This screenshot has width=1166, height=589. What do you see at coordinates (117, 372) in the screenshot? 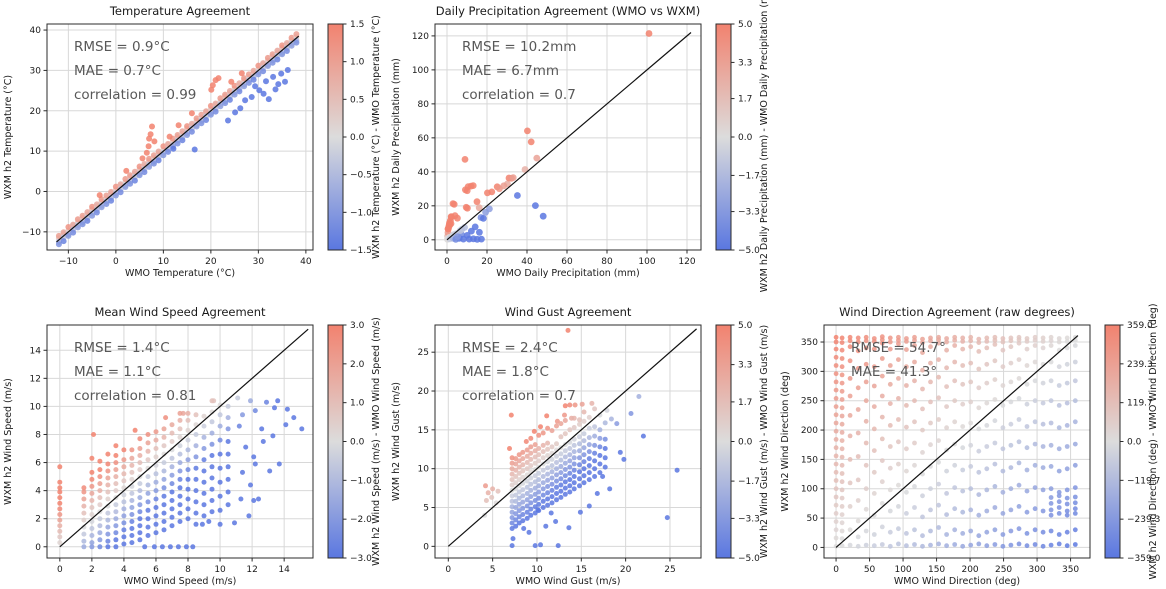
I see `svg-text: MAE = 1.1°C` at bounding box center [117, 372].